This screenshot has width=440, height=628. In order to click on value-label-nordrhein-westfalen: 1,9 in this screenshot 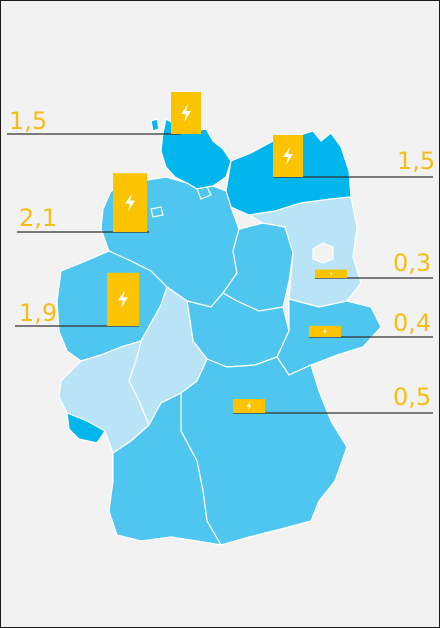, I will do `click(38, 313)`.